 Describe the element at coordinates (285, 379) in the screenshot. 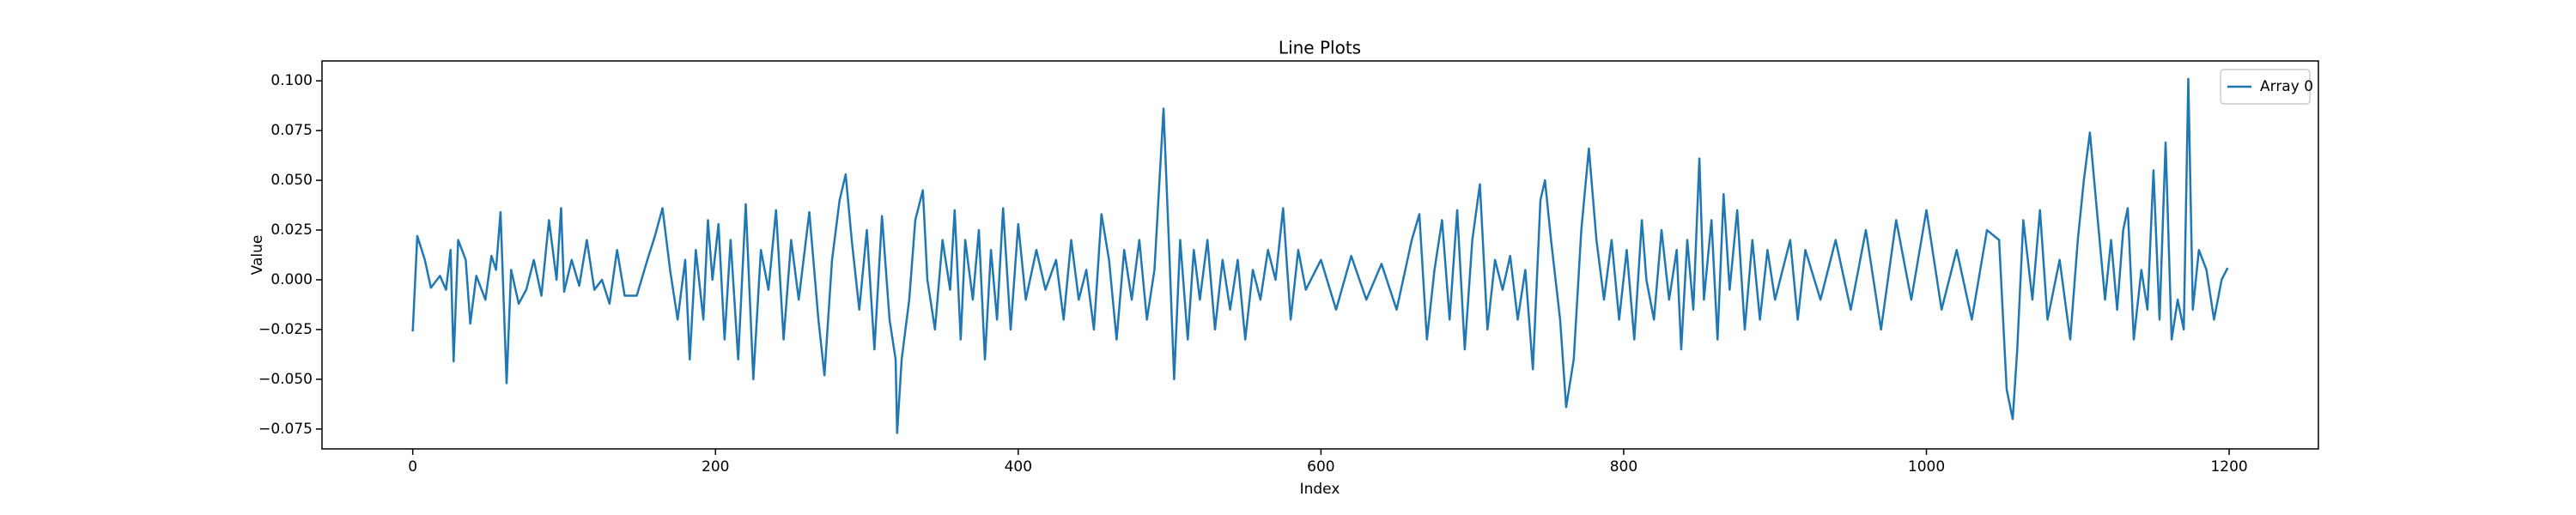

I see `y-tick-label: −0.050` at that location.